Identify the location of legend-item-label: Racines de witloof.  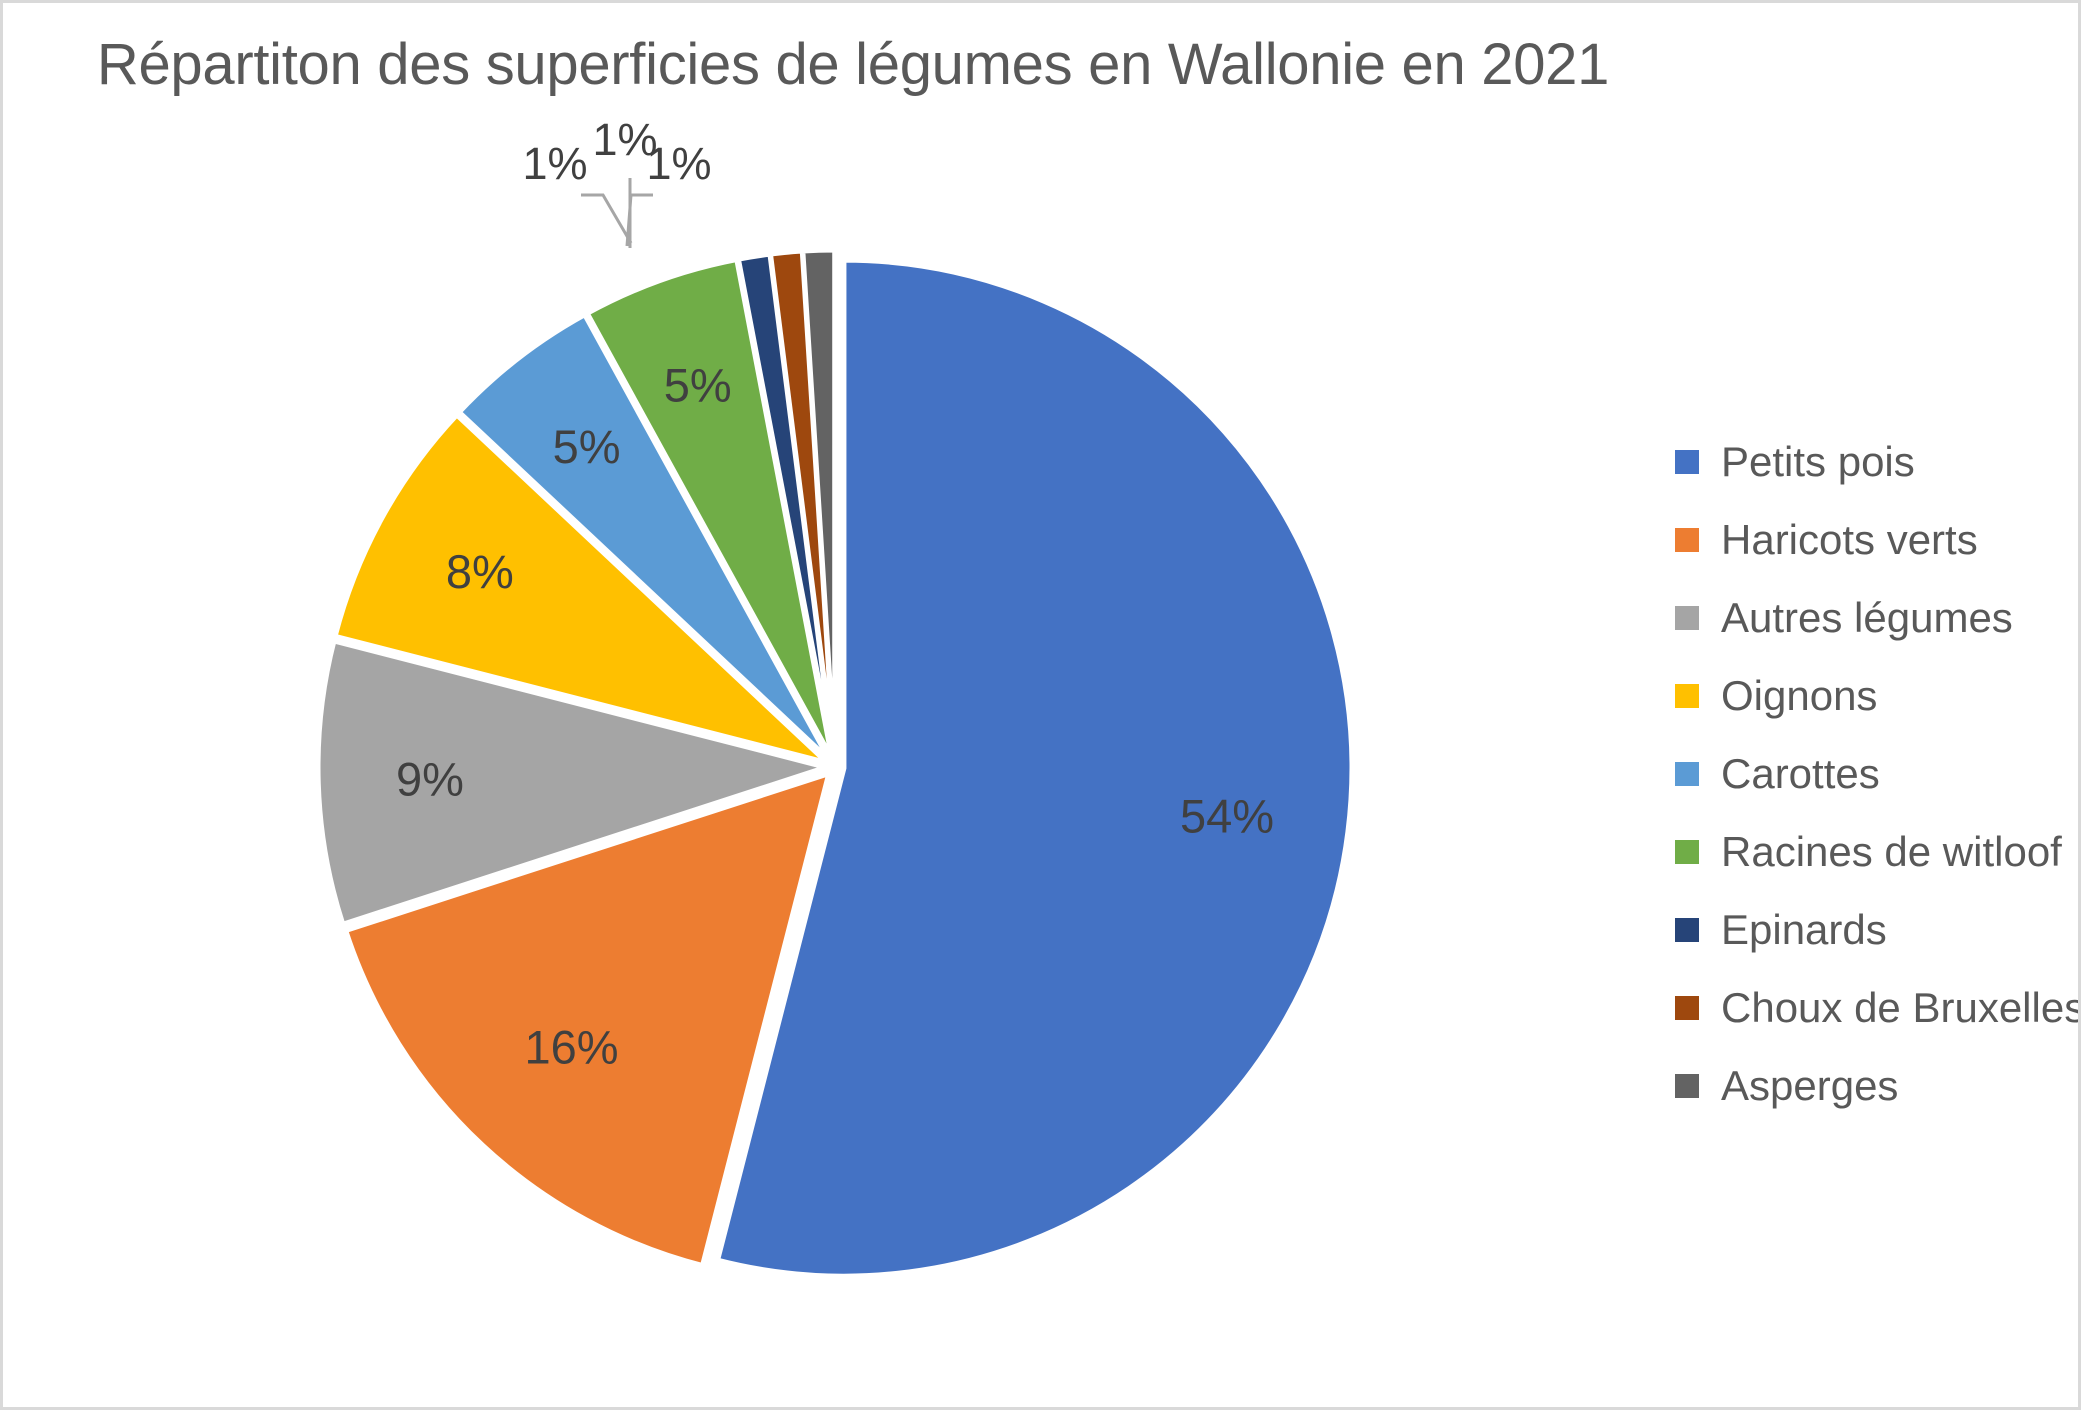
(1891, 851).